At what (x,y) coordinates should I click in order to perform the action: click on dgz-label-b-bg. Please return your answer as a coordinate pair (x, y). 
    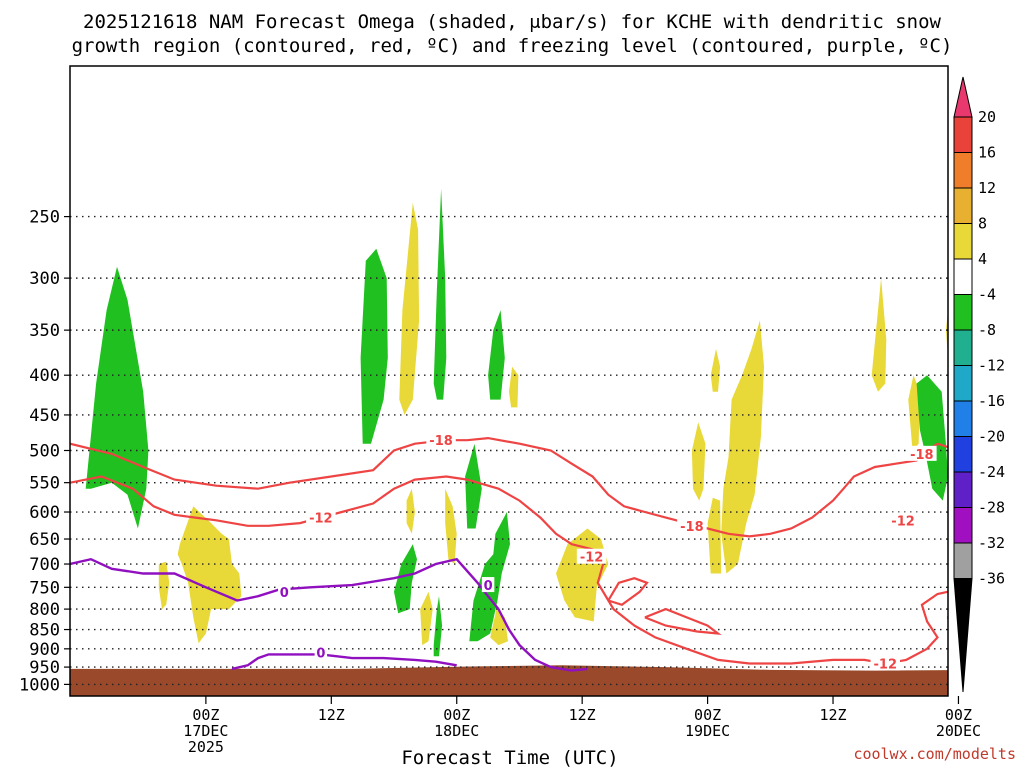
    Looking at the image, I should click on (922, 453).